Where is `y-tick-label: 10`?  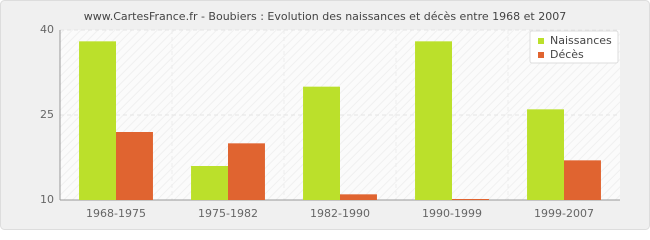
y-tick-label: 10 is located at coordinates (47, 199).